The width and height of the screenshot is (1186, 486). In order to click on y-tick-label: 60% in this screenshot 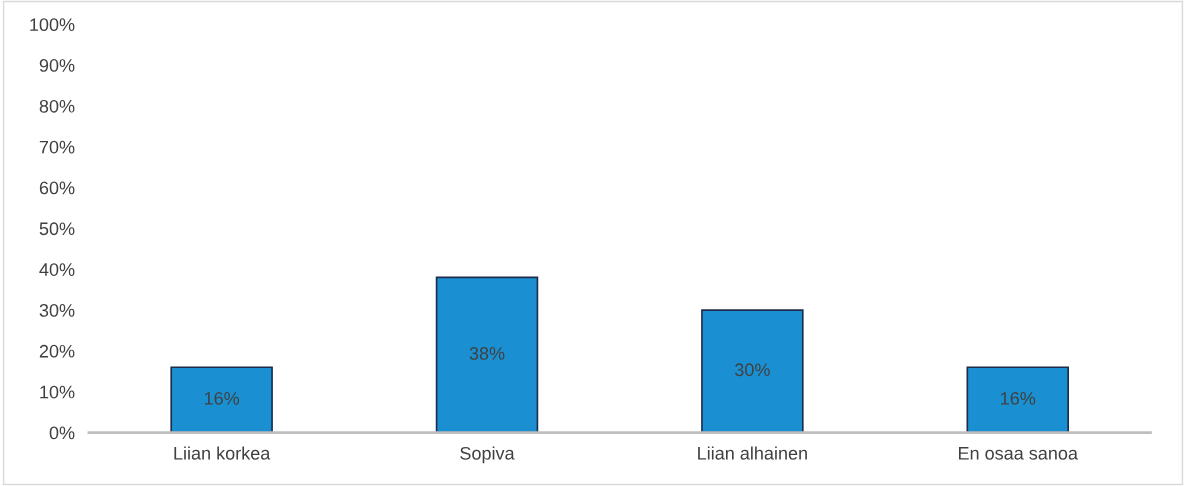, I will do `click(57, 188)`.